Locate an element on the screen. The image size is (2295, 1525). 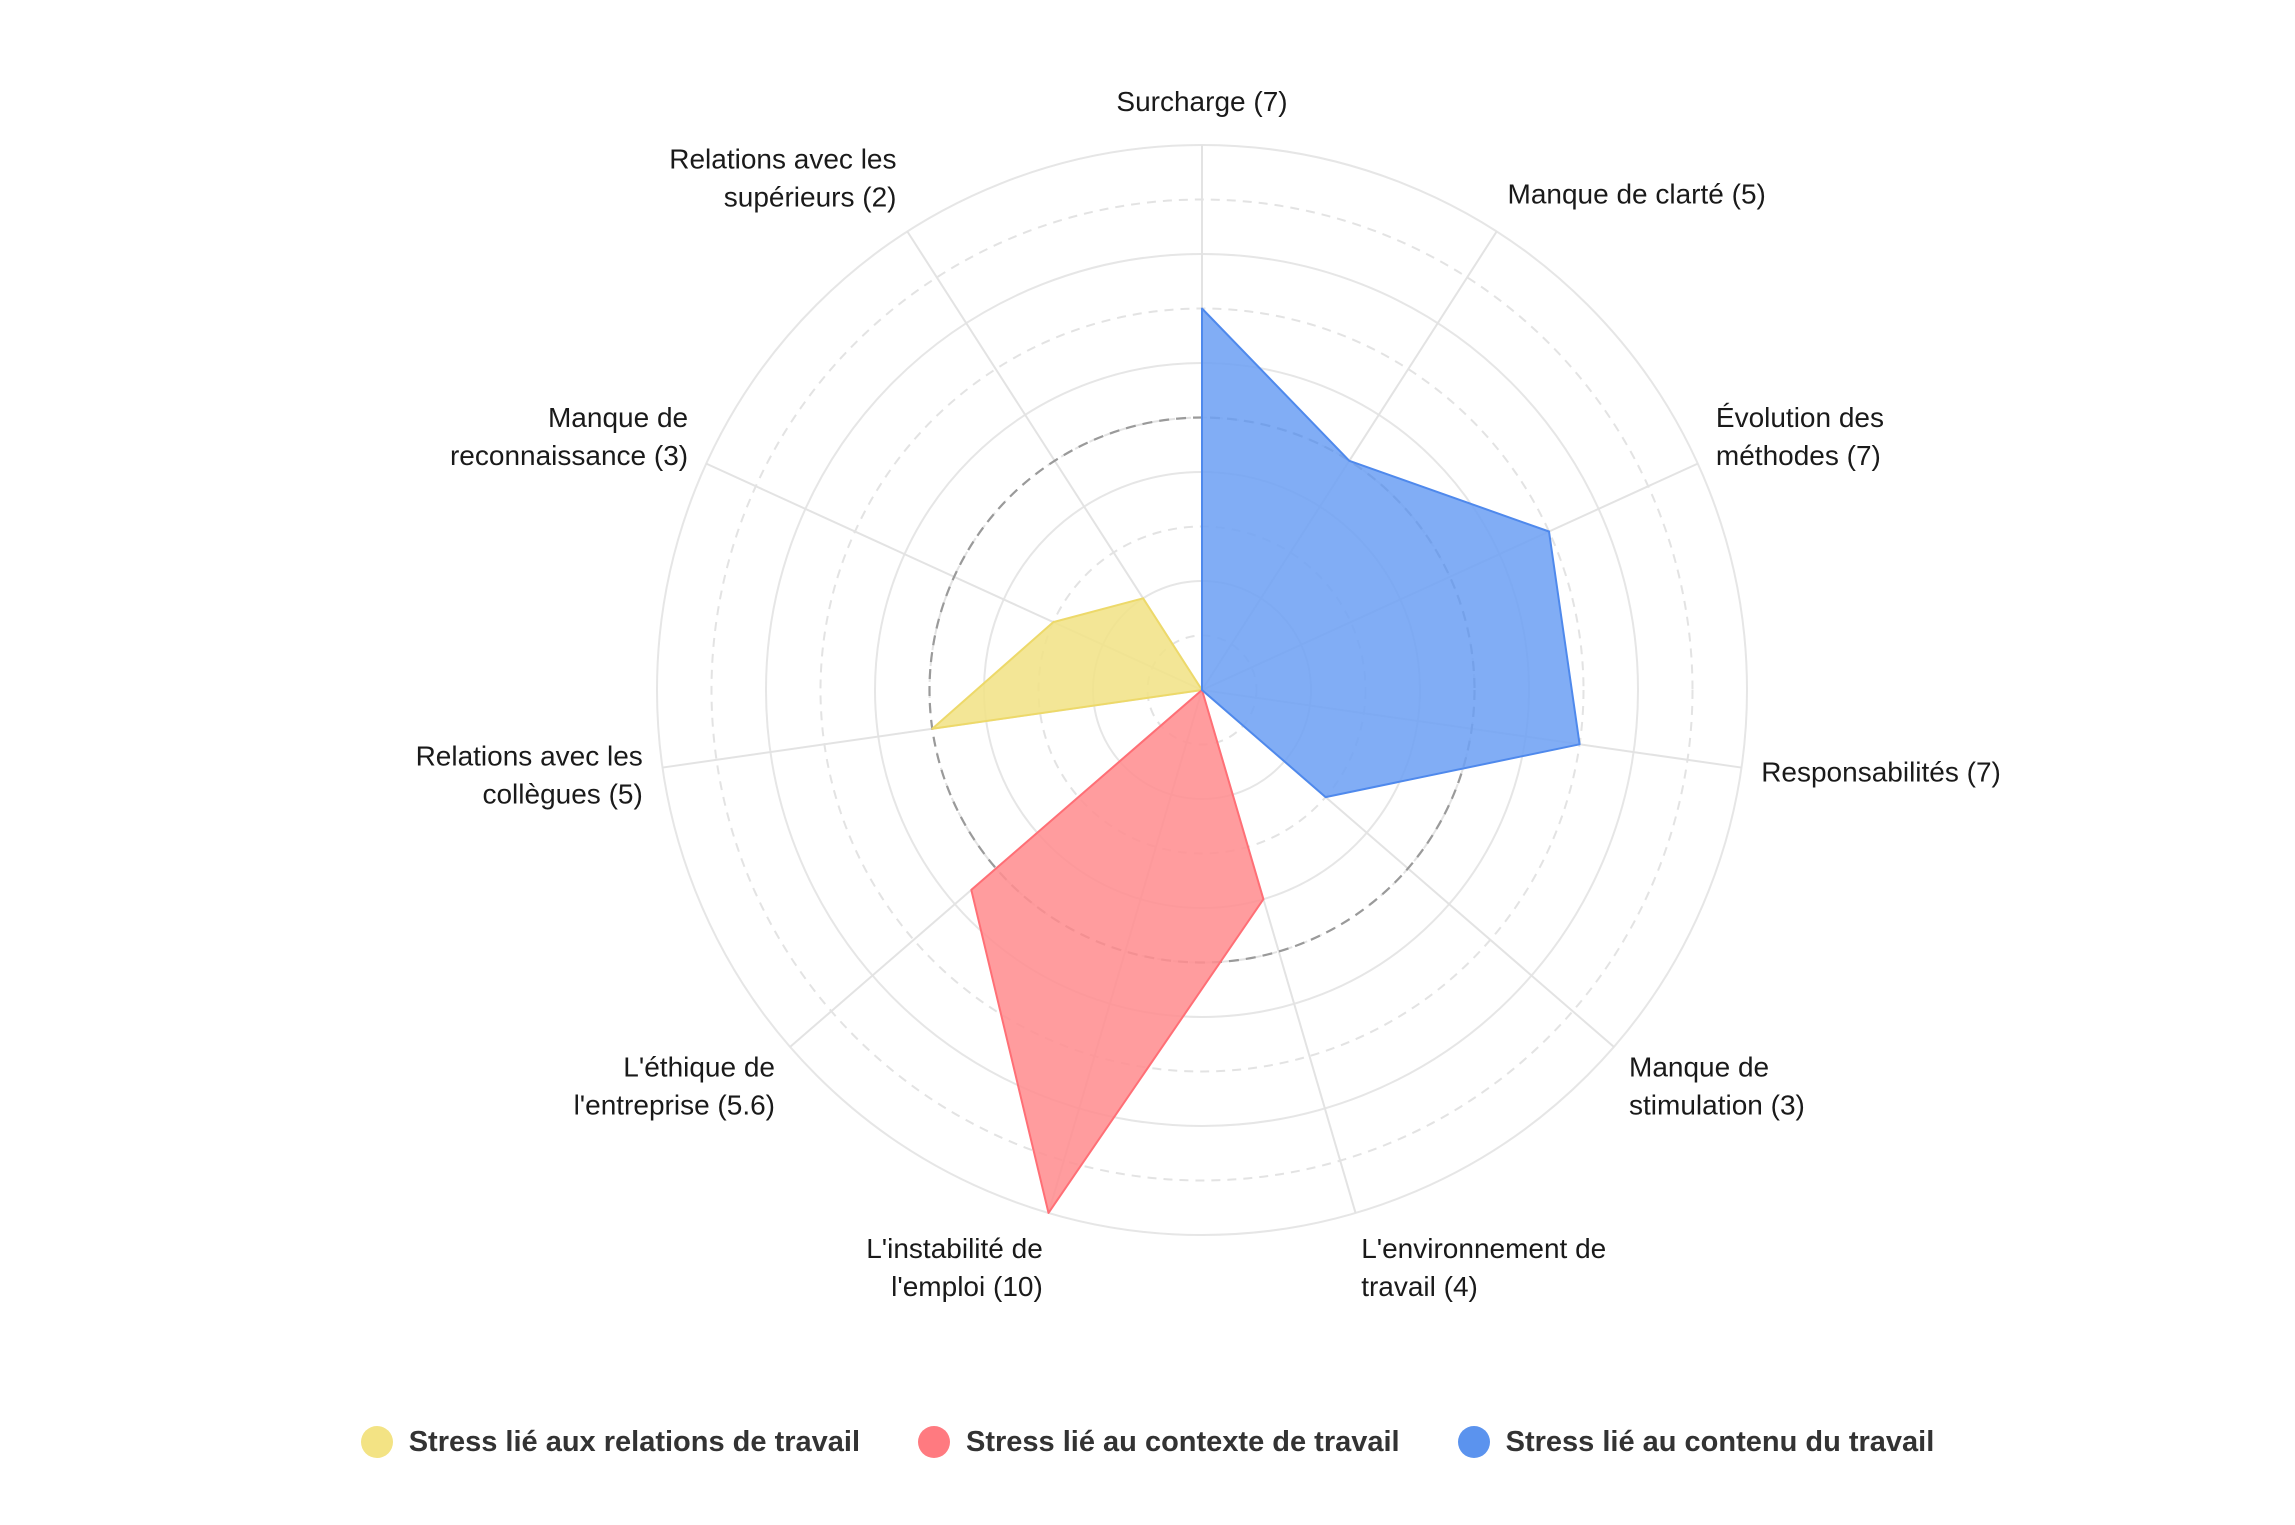
axis-label: Manque de reconnaissance (3) is located at coordinates (569, 436).